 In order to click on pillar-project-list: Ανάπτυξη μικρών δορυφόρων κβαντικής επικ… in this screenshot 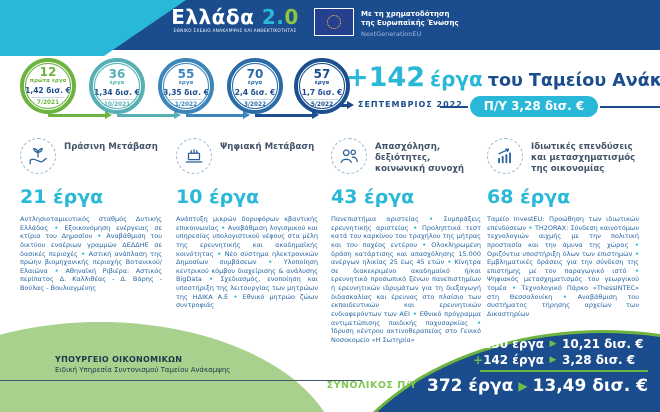, I will do `click(247, 262)`.